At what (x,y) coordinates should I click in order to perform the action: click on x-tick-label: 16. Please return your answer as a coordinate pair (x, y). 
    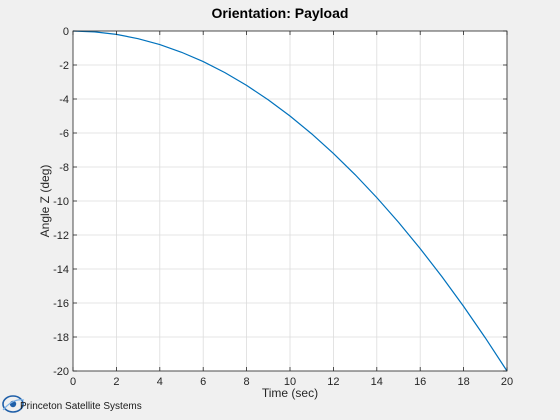
    Looking at the image, I should click on (420, 382).